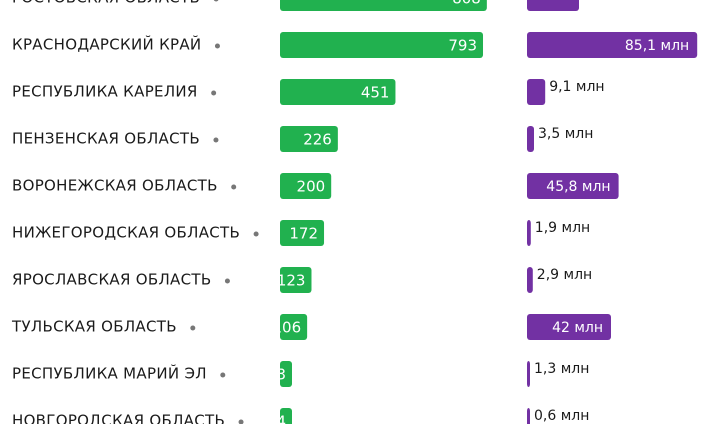 The height and width of the screenshot is (424, 720). What do you see at coordinates (657, 46) in the screenshot?
I see `value-label: 85,1 млн` at bounding box center [657, 46].